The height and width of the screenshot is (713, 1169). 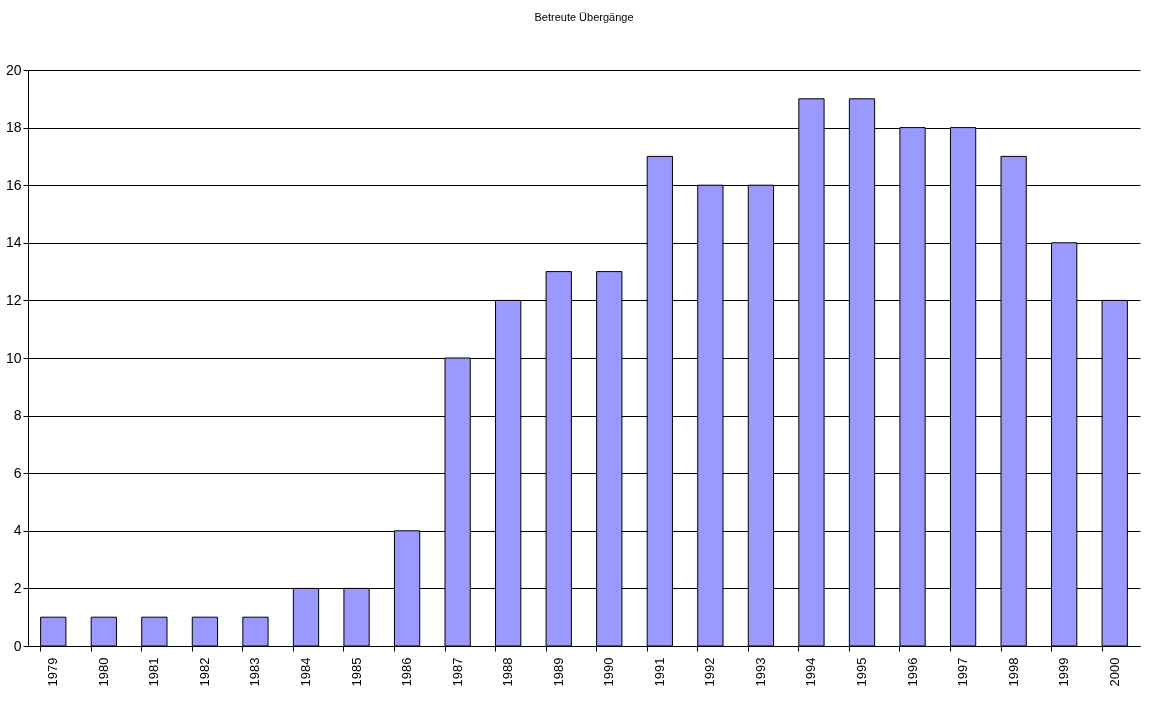 I want to click on x-tick-label: 1980, so click(x=103, y=672).